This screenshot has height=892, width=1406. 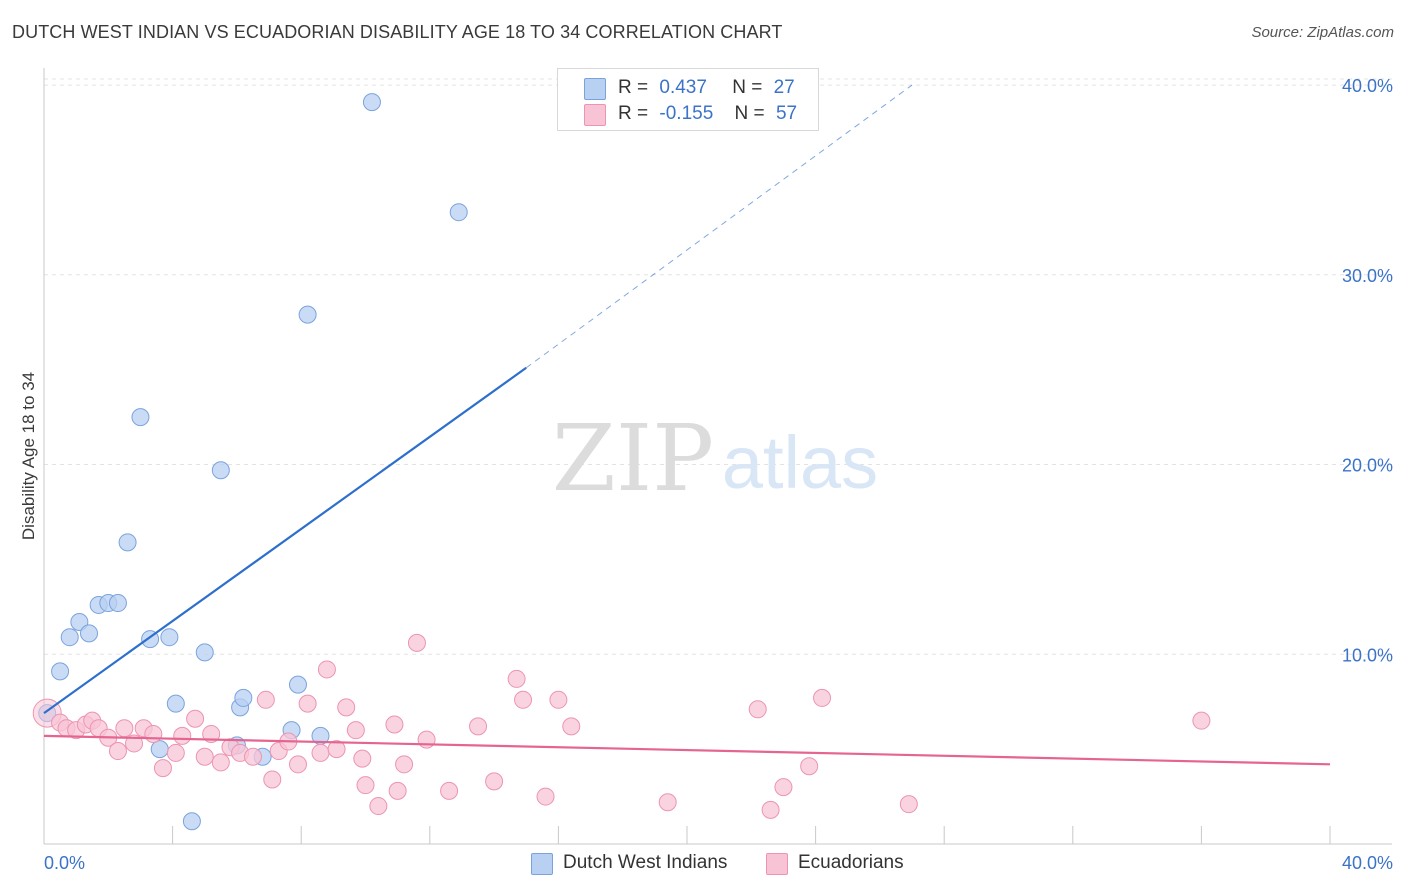 I want to click on legend-swatch-pink, so click(x=595, y=115).